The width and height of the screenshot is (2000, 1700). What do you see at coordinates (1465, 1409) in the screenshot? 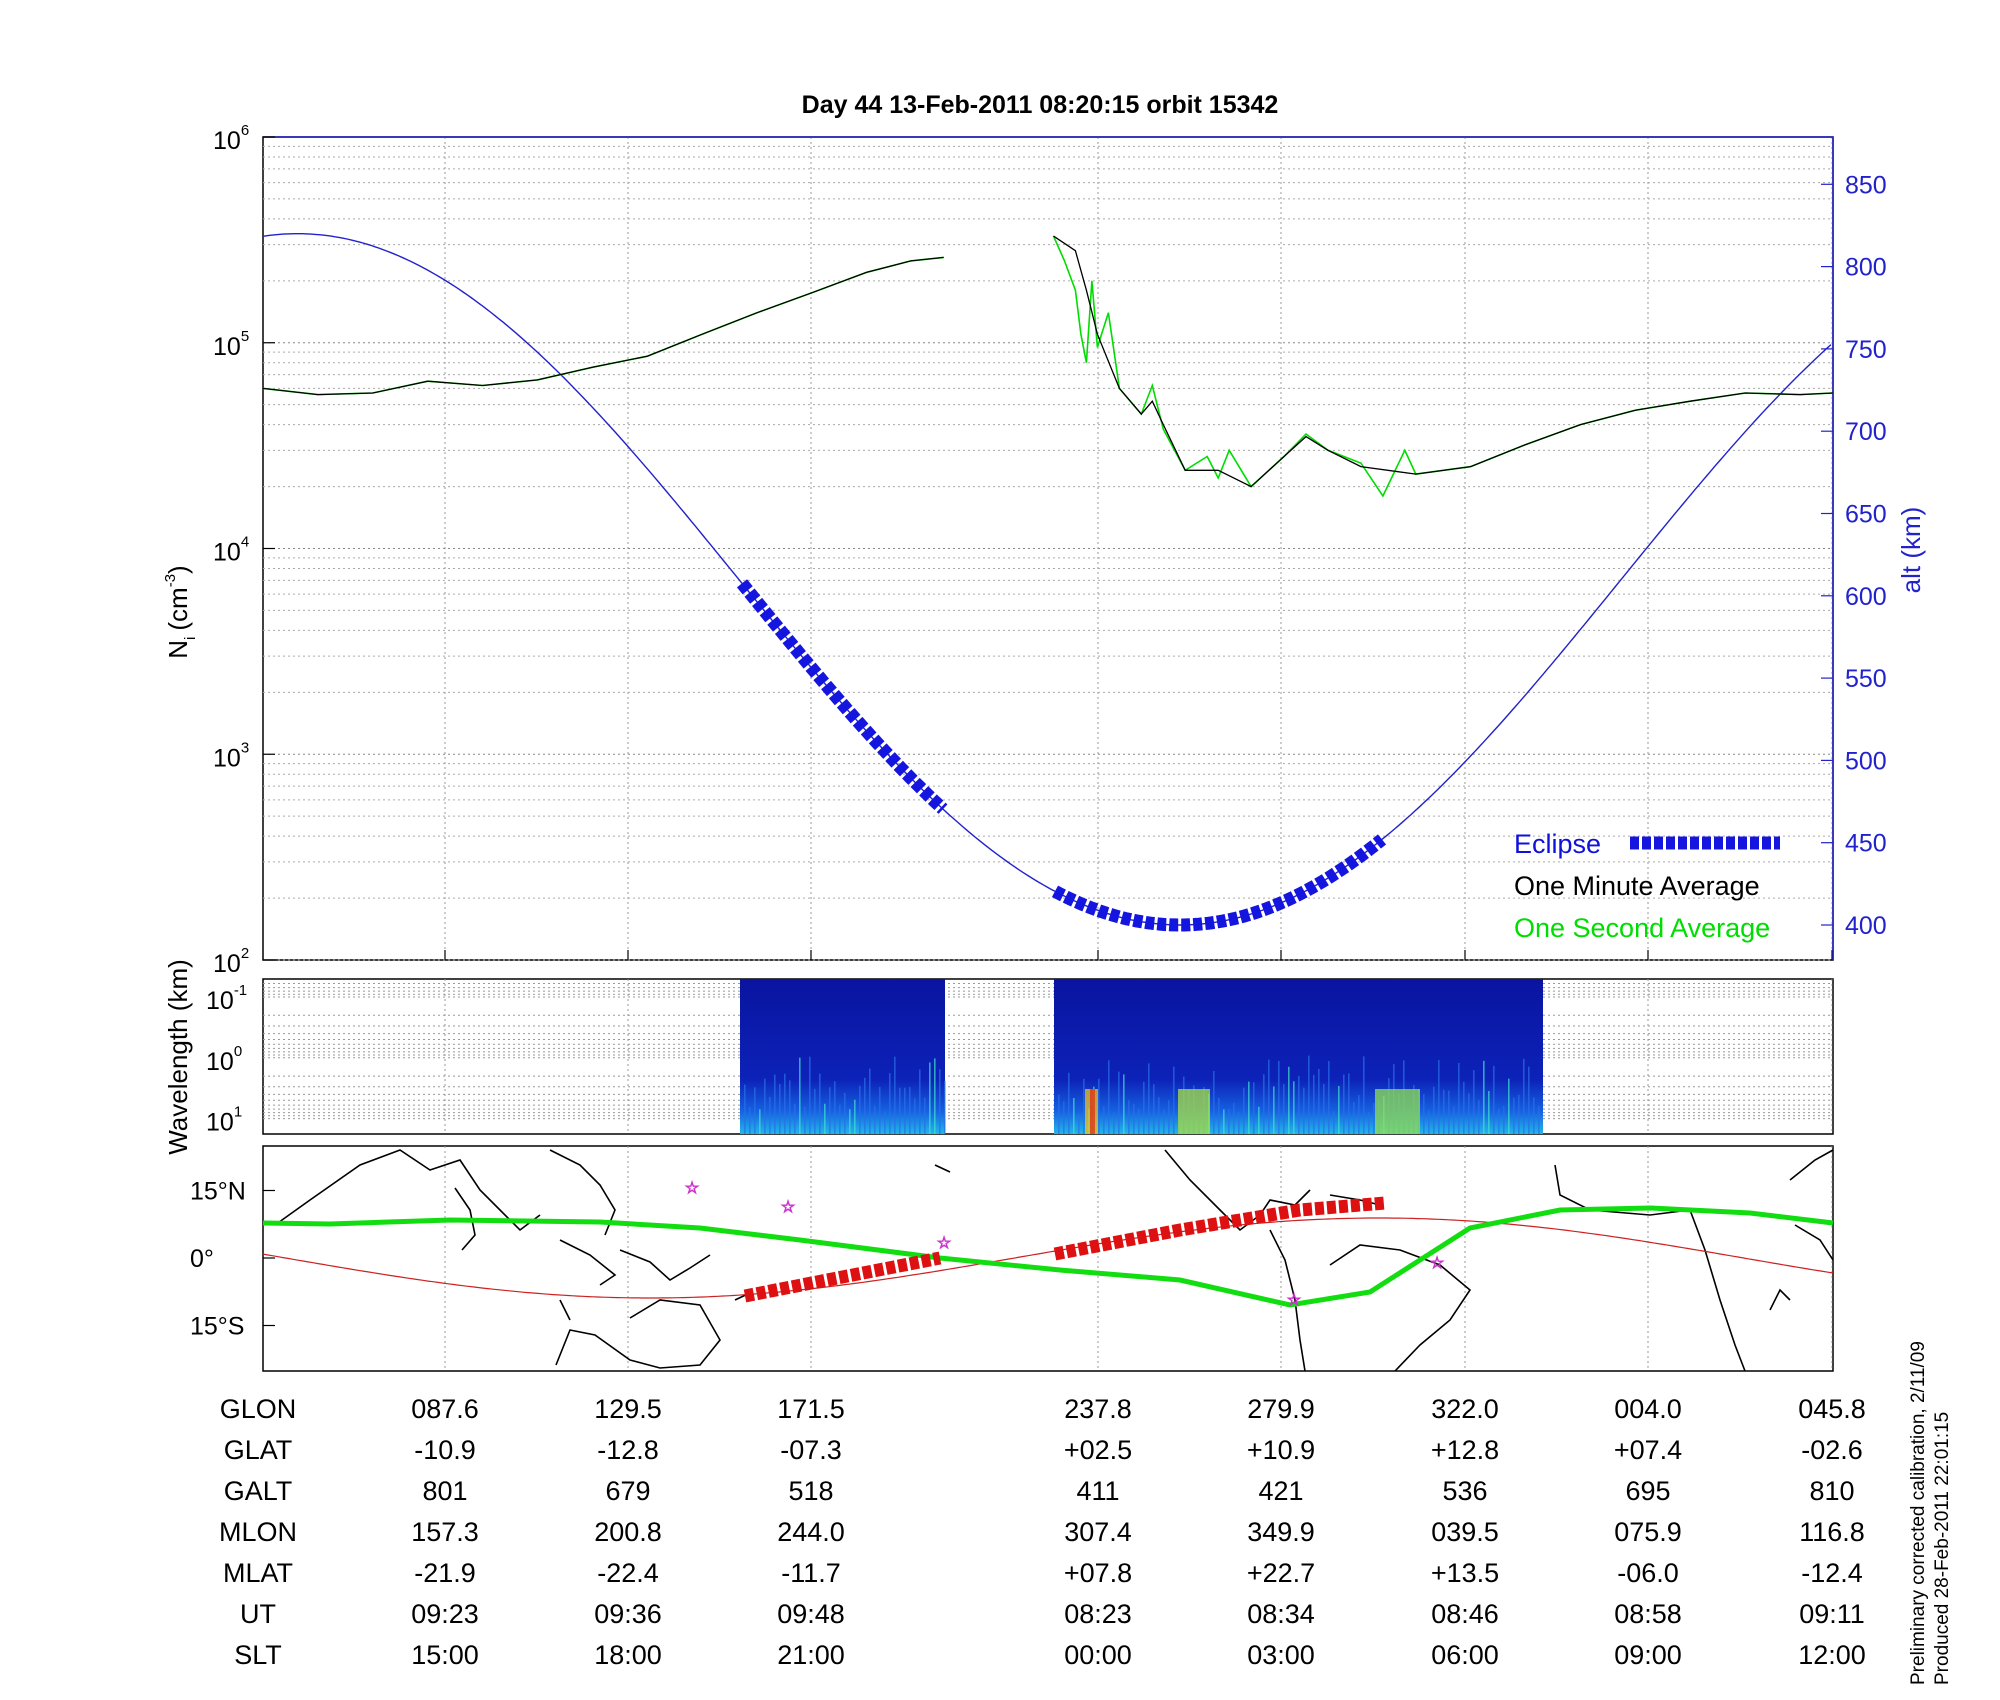
I see `table-cell: 322.0` at bounding box center [1465, 1409].